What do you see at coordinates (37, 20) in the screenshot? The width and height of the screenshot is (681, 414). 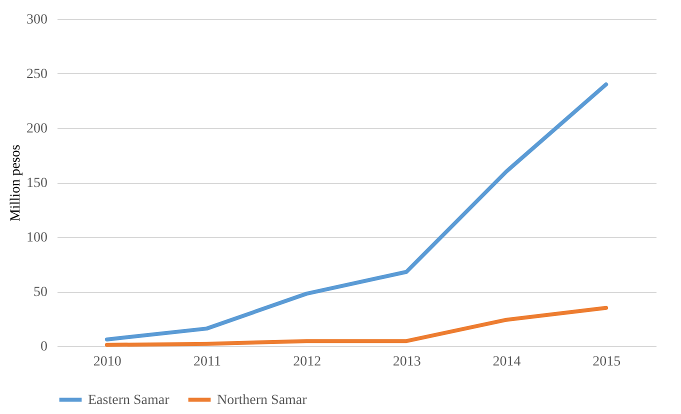 I see `y-tick-label: 300` at bounding box center [37, 20].